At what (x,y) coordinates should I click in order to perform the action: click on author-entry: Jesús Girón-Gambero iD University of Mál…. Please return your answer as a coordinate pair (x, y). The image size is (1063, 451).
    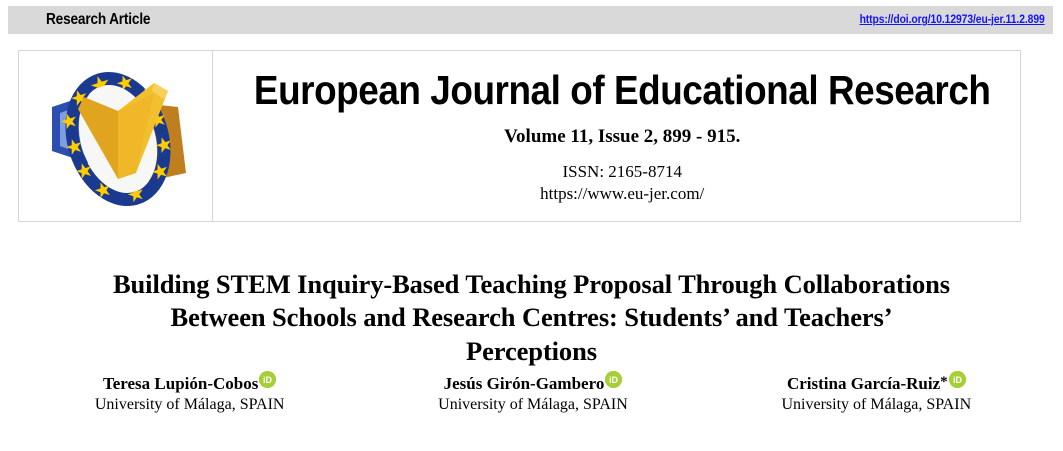
    Looking at the image, I should click on (532, 392).